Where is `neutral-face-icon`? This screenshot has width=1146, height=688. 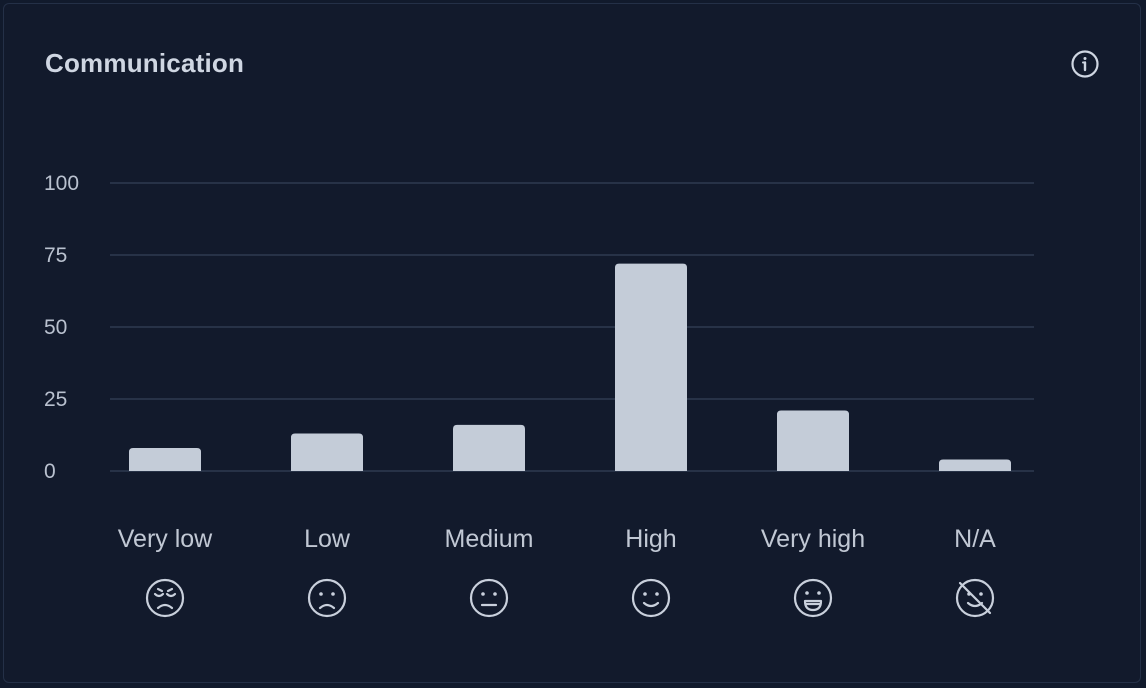
neutral-face-icon is located at coordinates (489, 598).